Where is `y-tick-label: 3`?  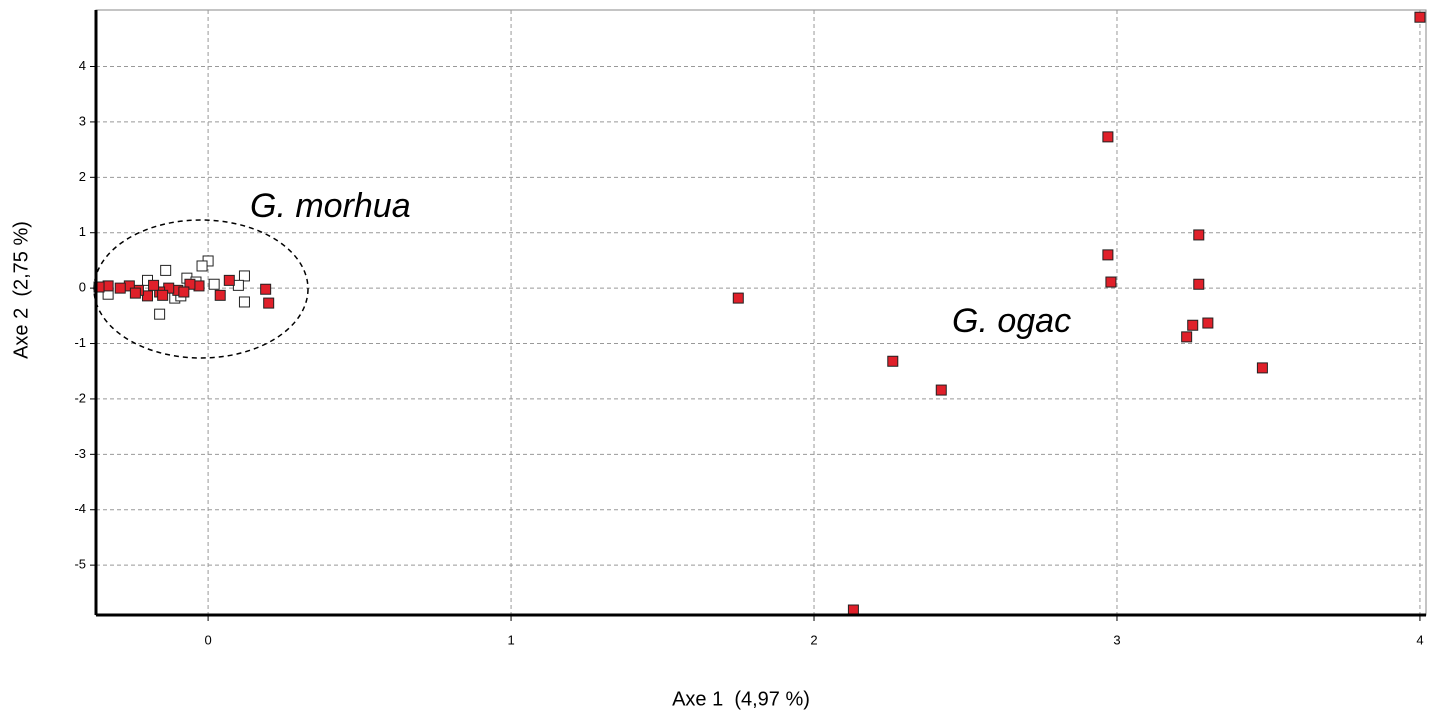 y-tick-label: 3 is located at coordinates (82, 120).